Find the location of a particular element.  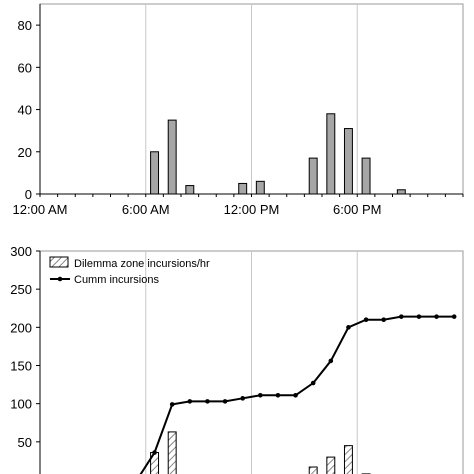

top-y-tick-label: 0 is located at coordinates (28, 194).